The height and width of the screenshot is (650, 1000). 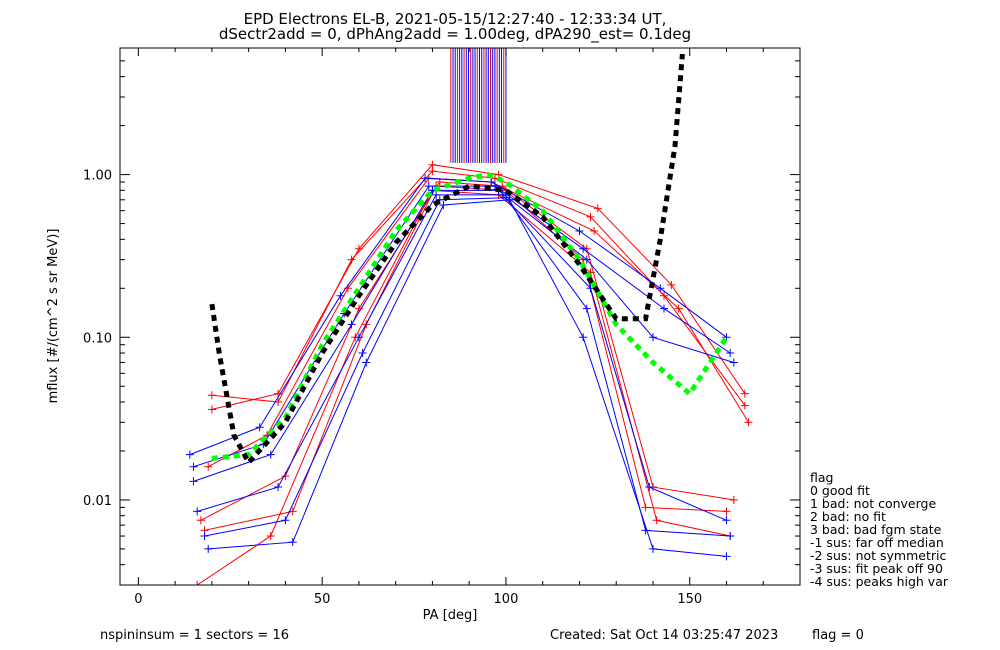 I want to click on flag-legend-item: -1 sus: far off median, so click(x=877, y=542).